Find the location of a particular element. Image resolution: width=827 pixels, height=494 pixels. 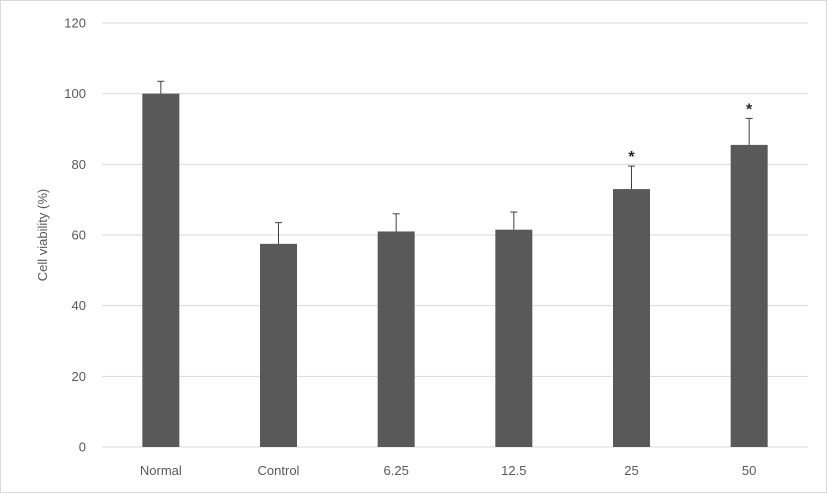

y-axis-title: Cell viability (%) is located at coordinates (42, 235).